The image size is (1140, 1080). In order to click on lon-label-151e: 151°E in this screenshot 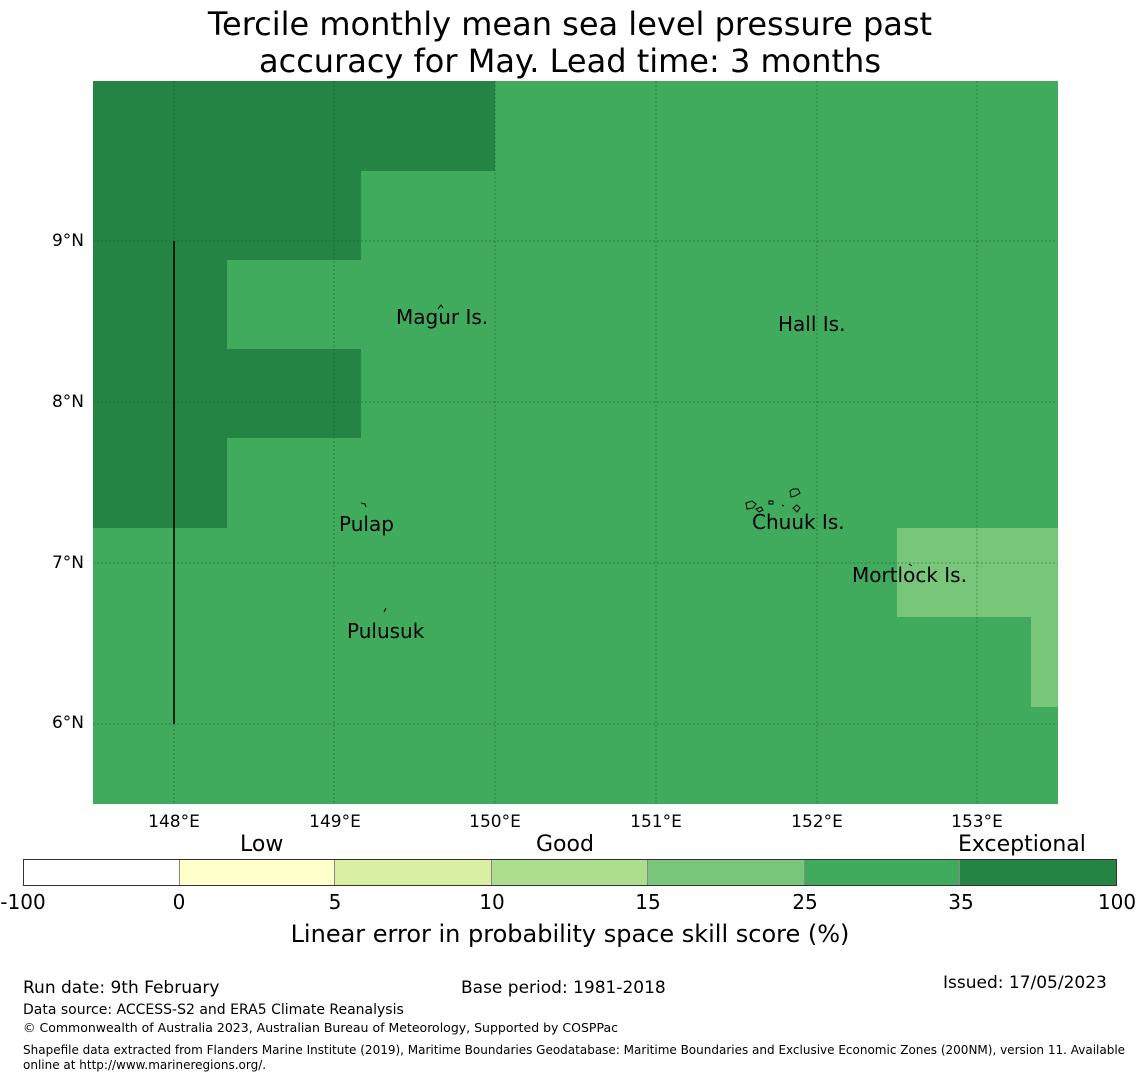, I will do `click(656, 822)`.